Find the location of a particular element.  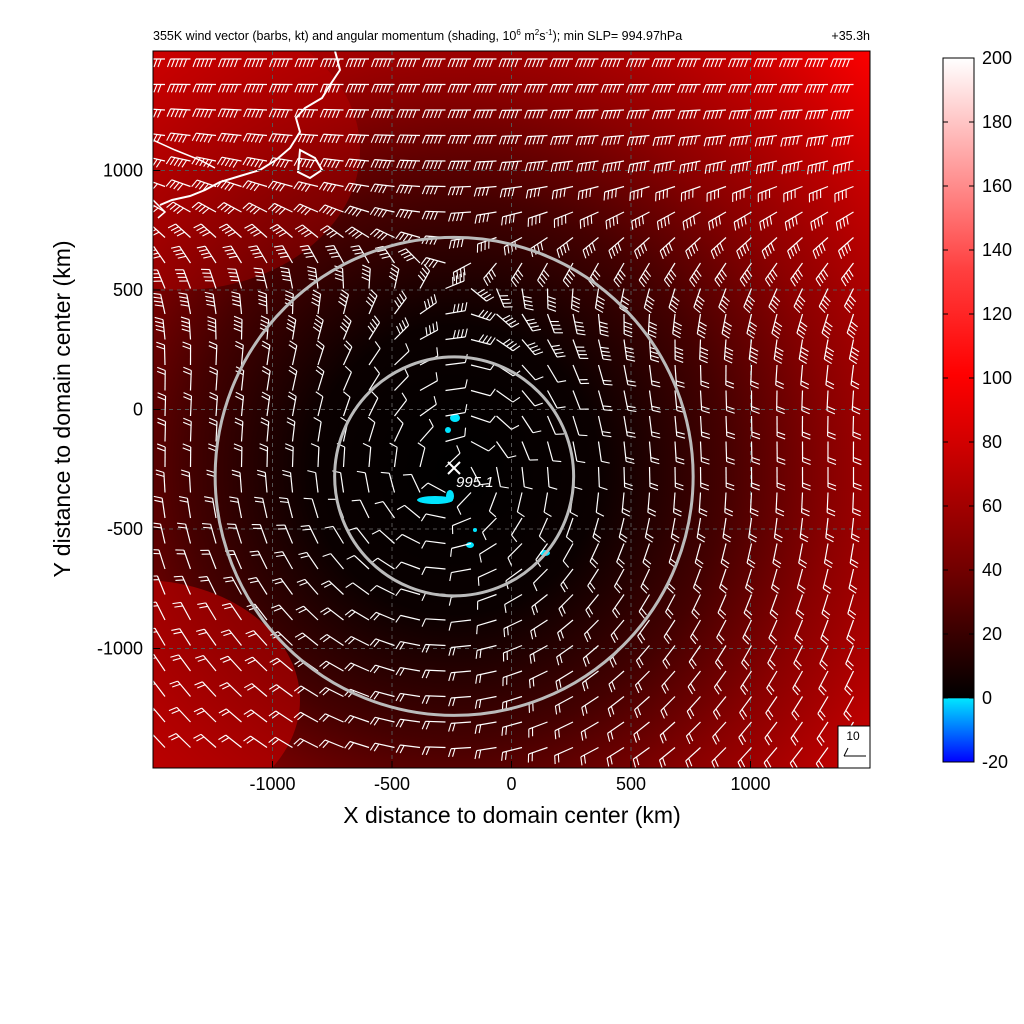

colorbar-tick-label: 160 is located at coordinates (997, 186).